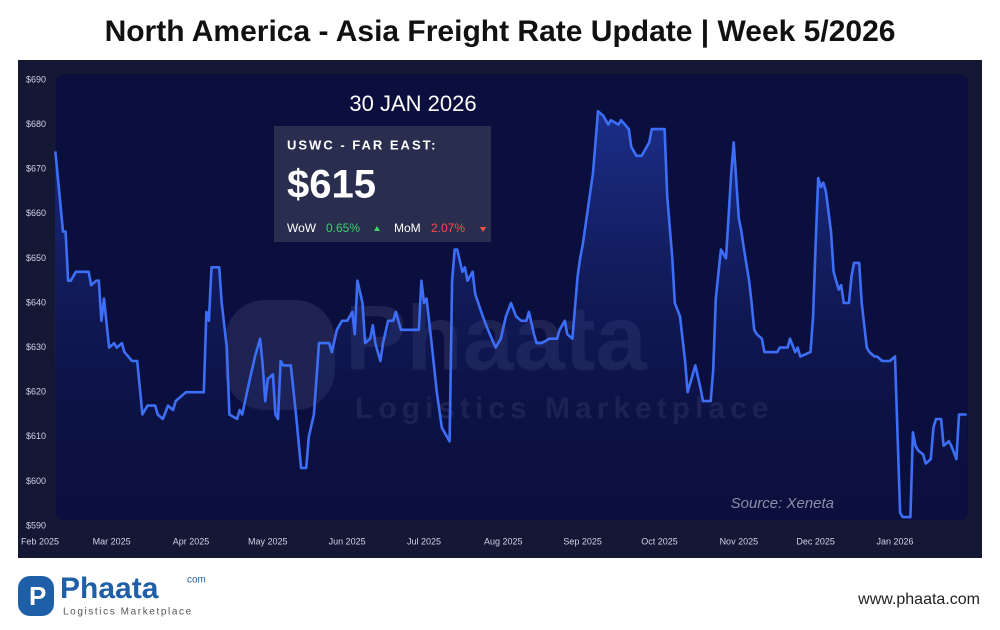 The width and height of the screenshot is (1000, 630). I want to click on x-tick-label: Jul 2025, so click(424, 541).